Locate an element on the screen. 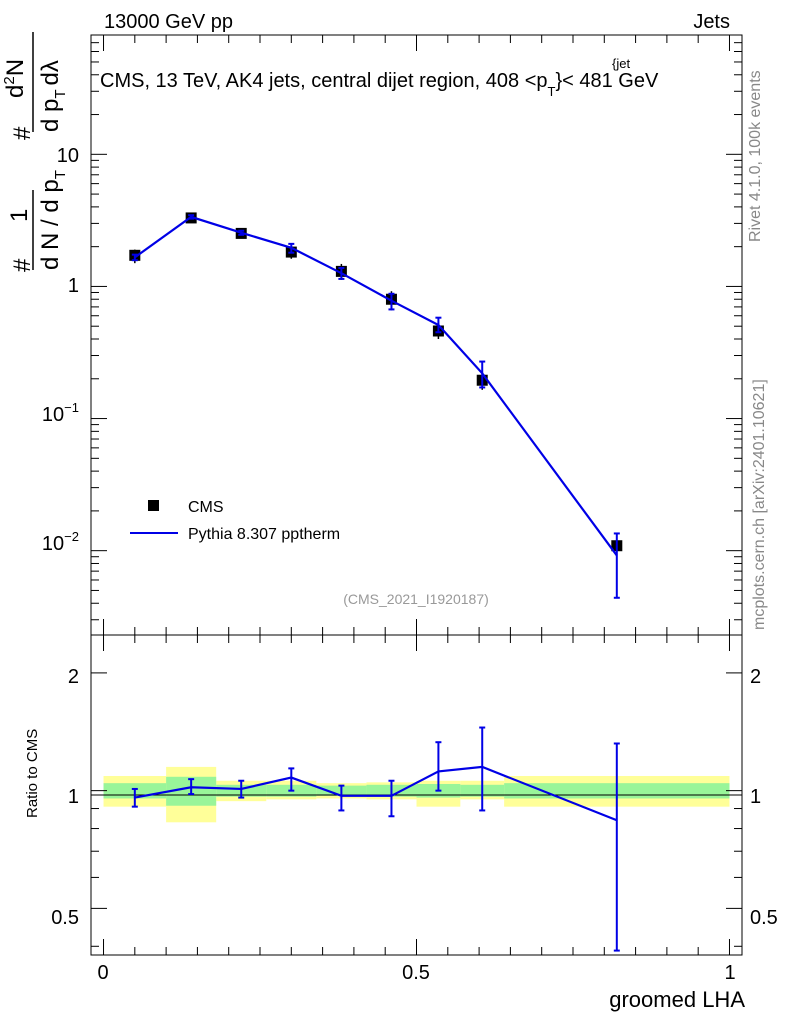 The image size is (786, 1024). x-tick-label-0: 0 is located at coordinates (102, 973).